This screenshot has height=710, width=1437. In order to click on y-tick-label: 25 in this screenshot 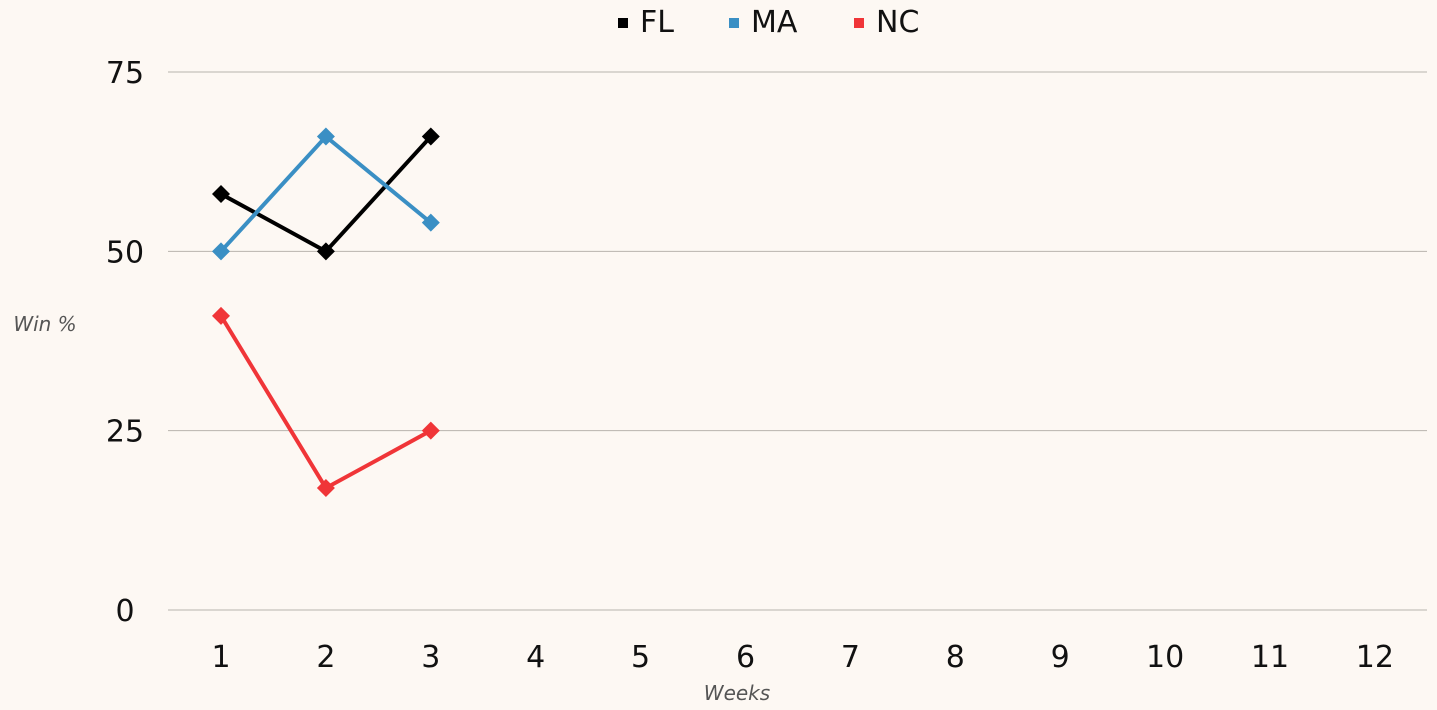, I will do `click(125, 432)`.